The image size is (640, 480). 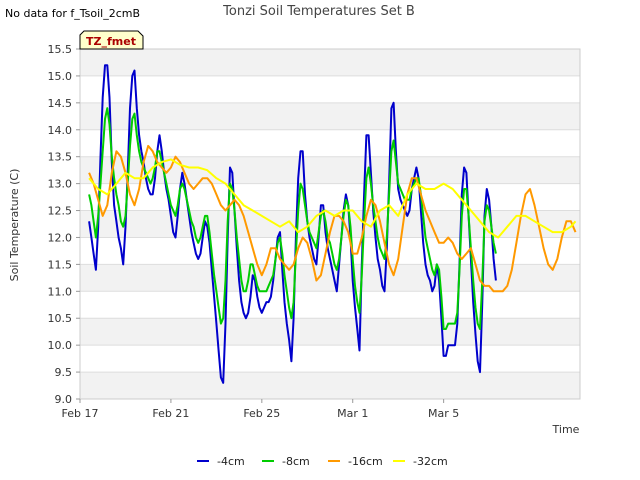 What do you see at coordinates (60, 103) in the screenshot?
I see `y-tick-label: 14.5` at bounding box center [60, 103].